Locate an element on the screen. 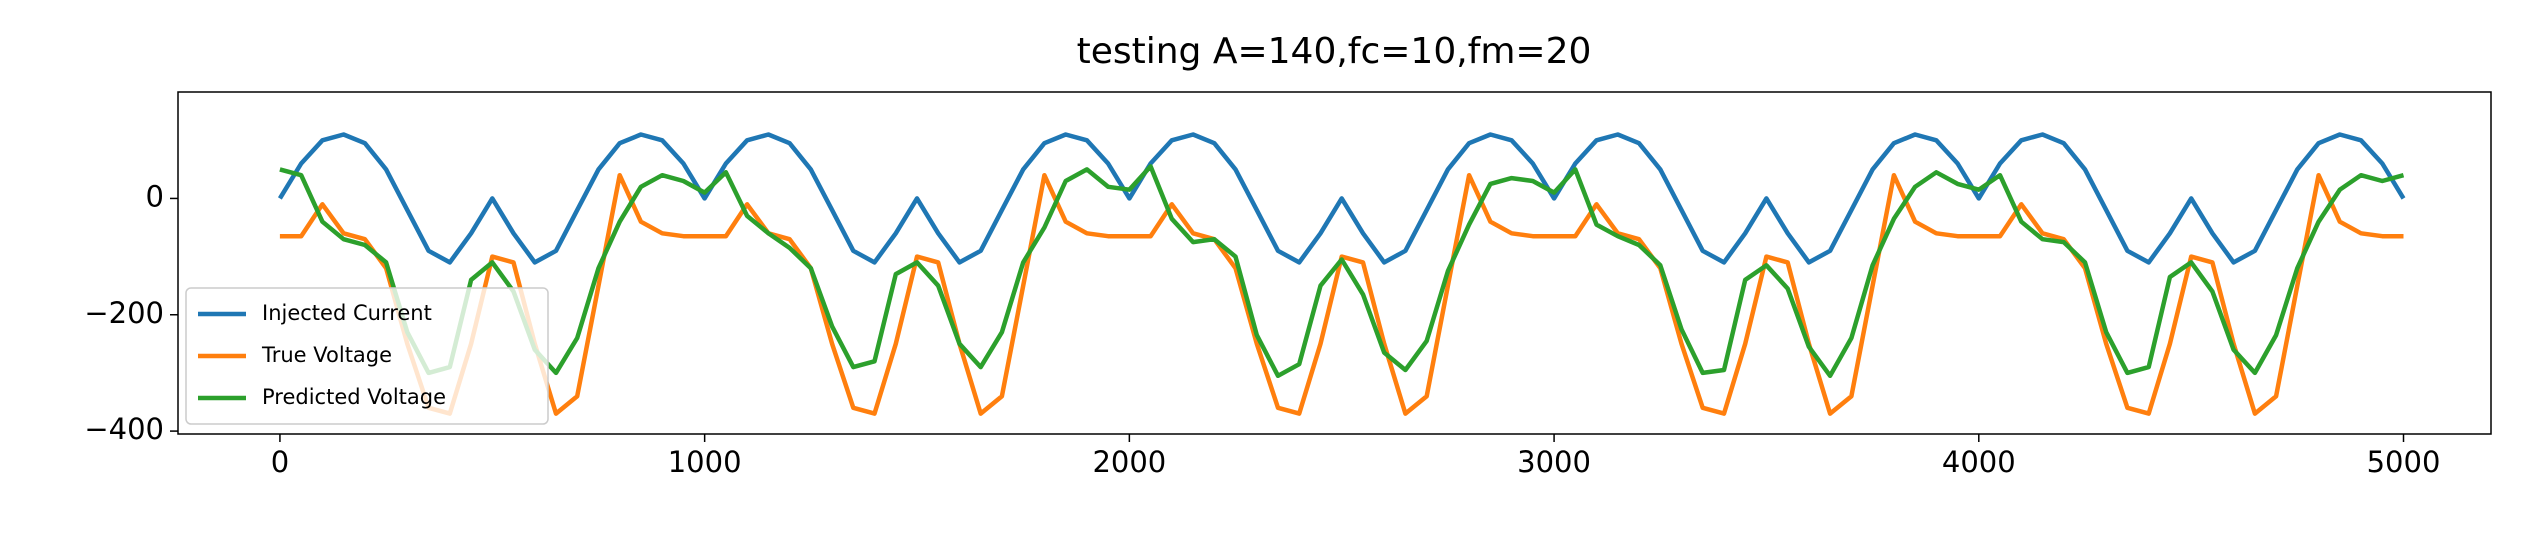  x-tick-label: 2000 is located at coordinates (1129, 462).